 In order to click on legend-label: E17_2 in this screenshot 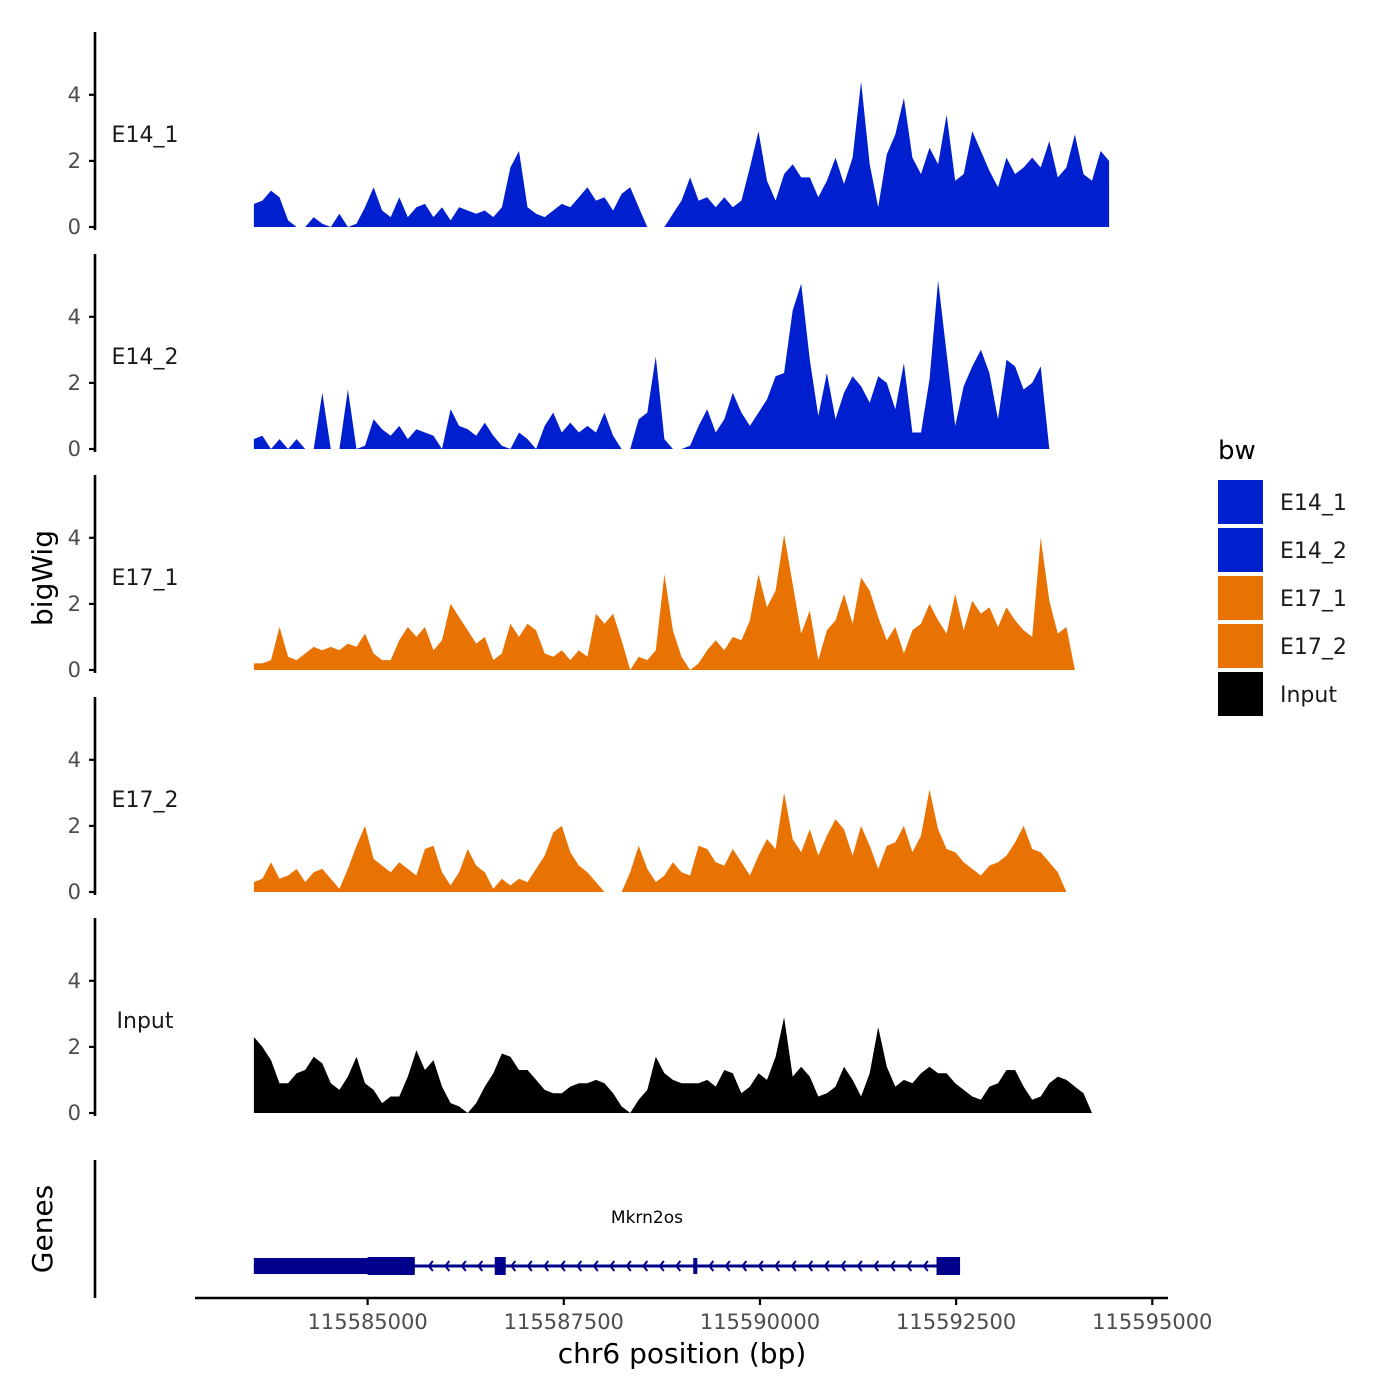, I will do `click(1313, 647)`.